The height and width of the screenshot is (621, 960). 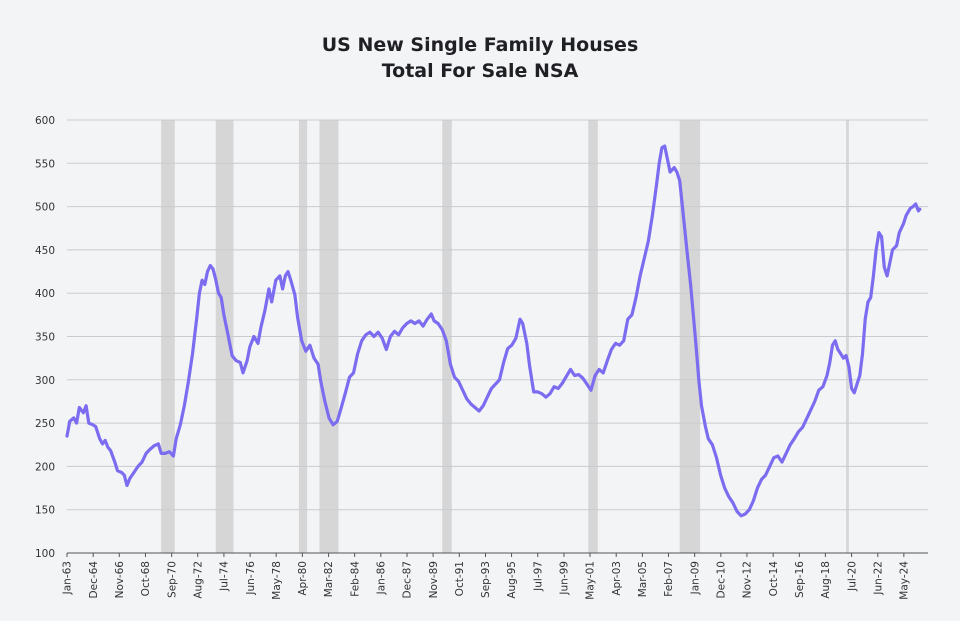 I want to click on x-tick-label-May-78: May-78, so click(x=277, y=580).